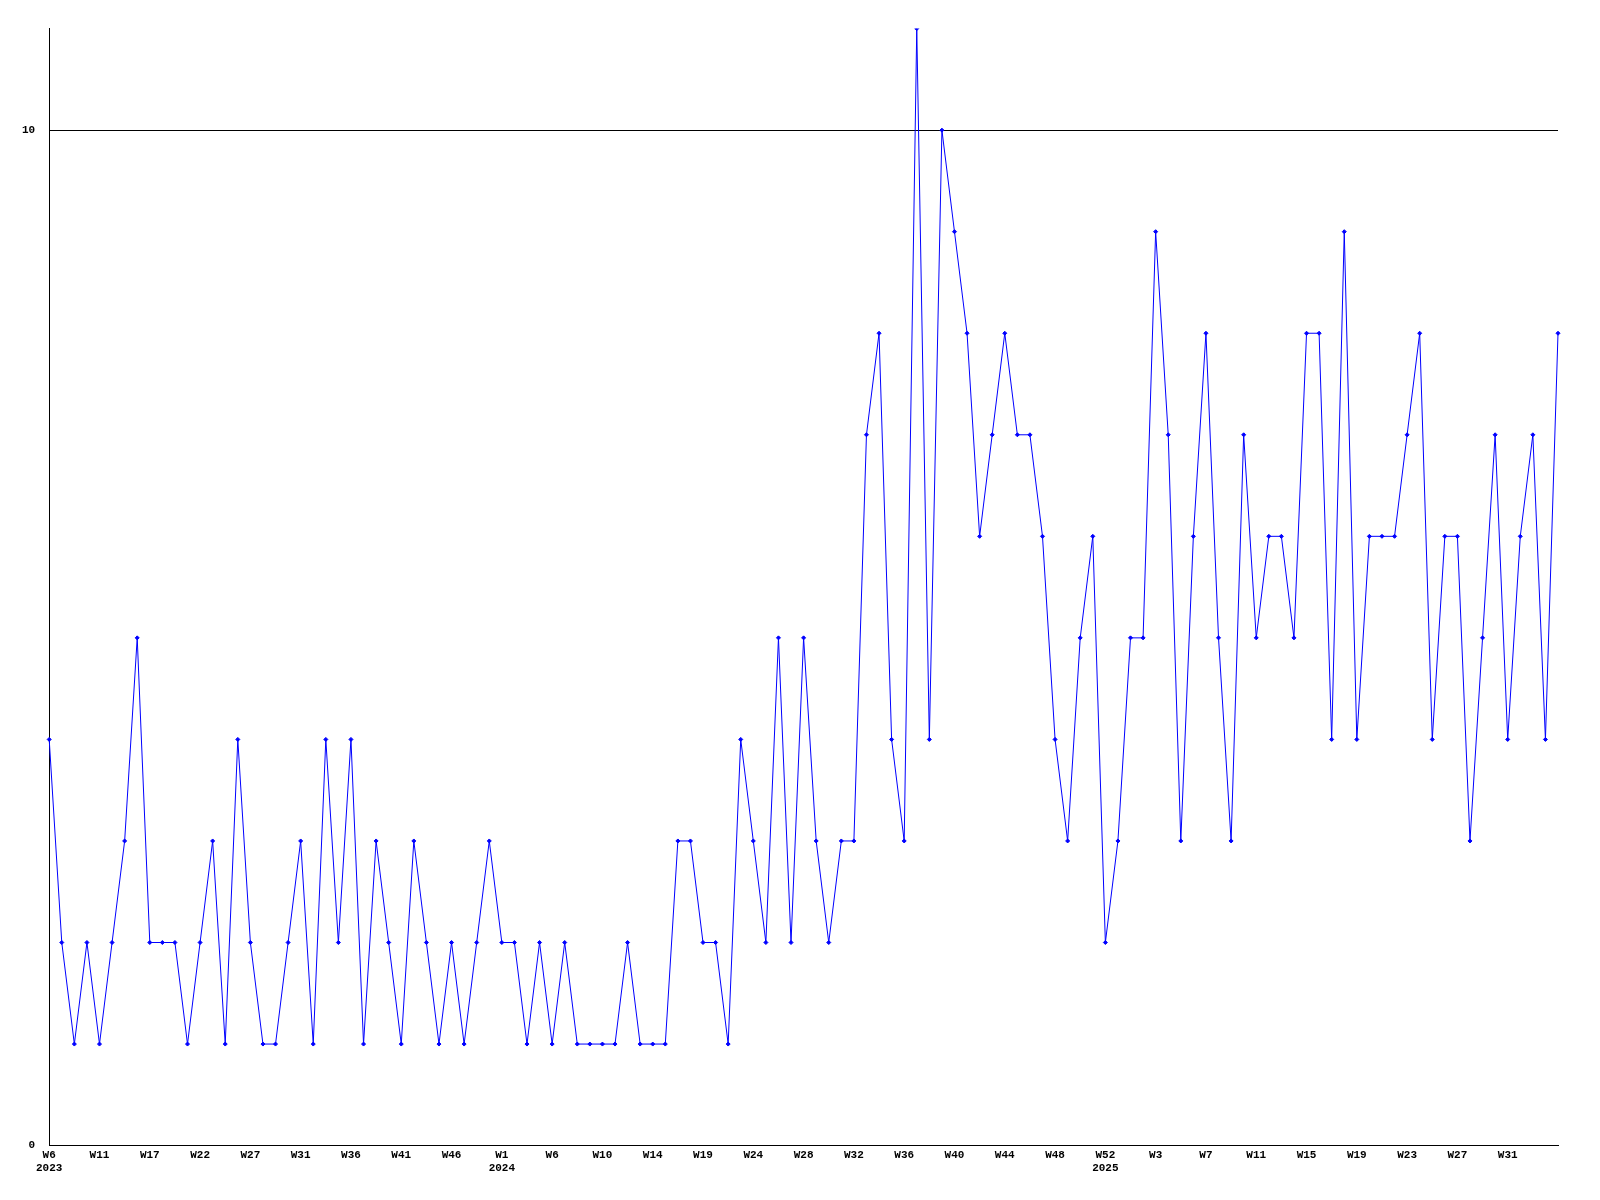 The width and height of the screenshot is (1600, 1200). What do you see at coordinates (954, 1154) in the screenshot?
I see `x-tick-label: W40` at bounding box center [954, 1154].